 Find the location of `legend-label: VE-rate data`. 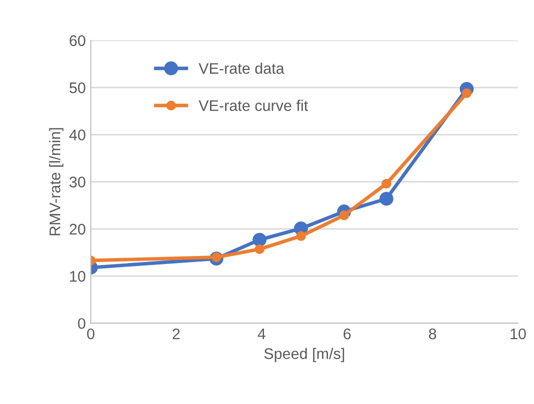

legend-label: VE-rate data is located at coordinates (241, 68).